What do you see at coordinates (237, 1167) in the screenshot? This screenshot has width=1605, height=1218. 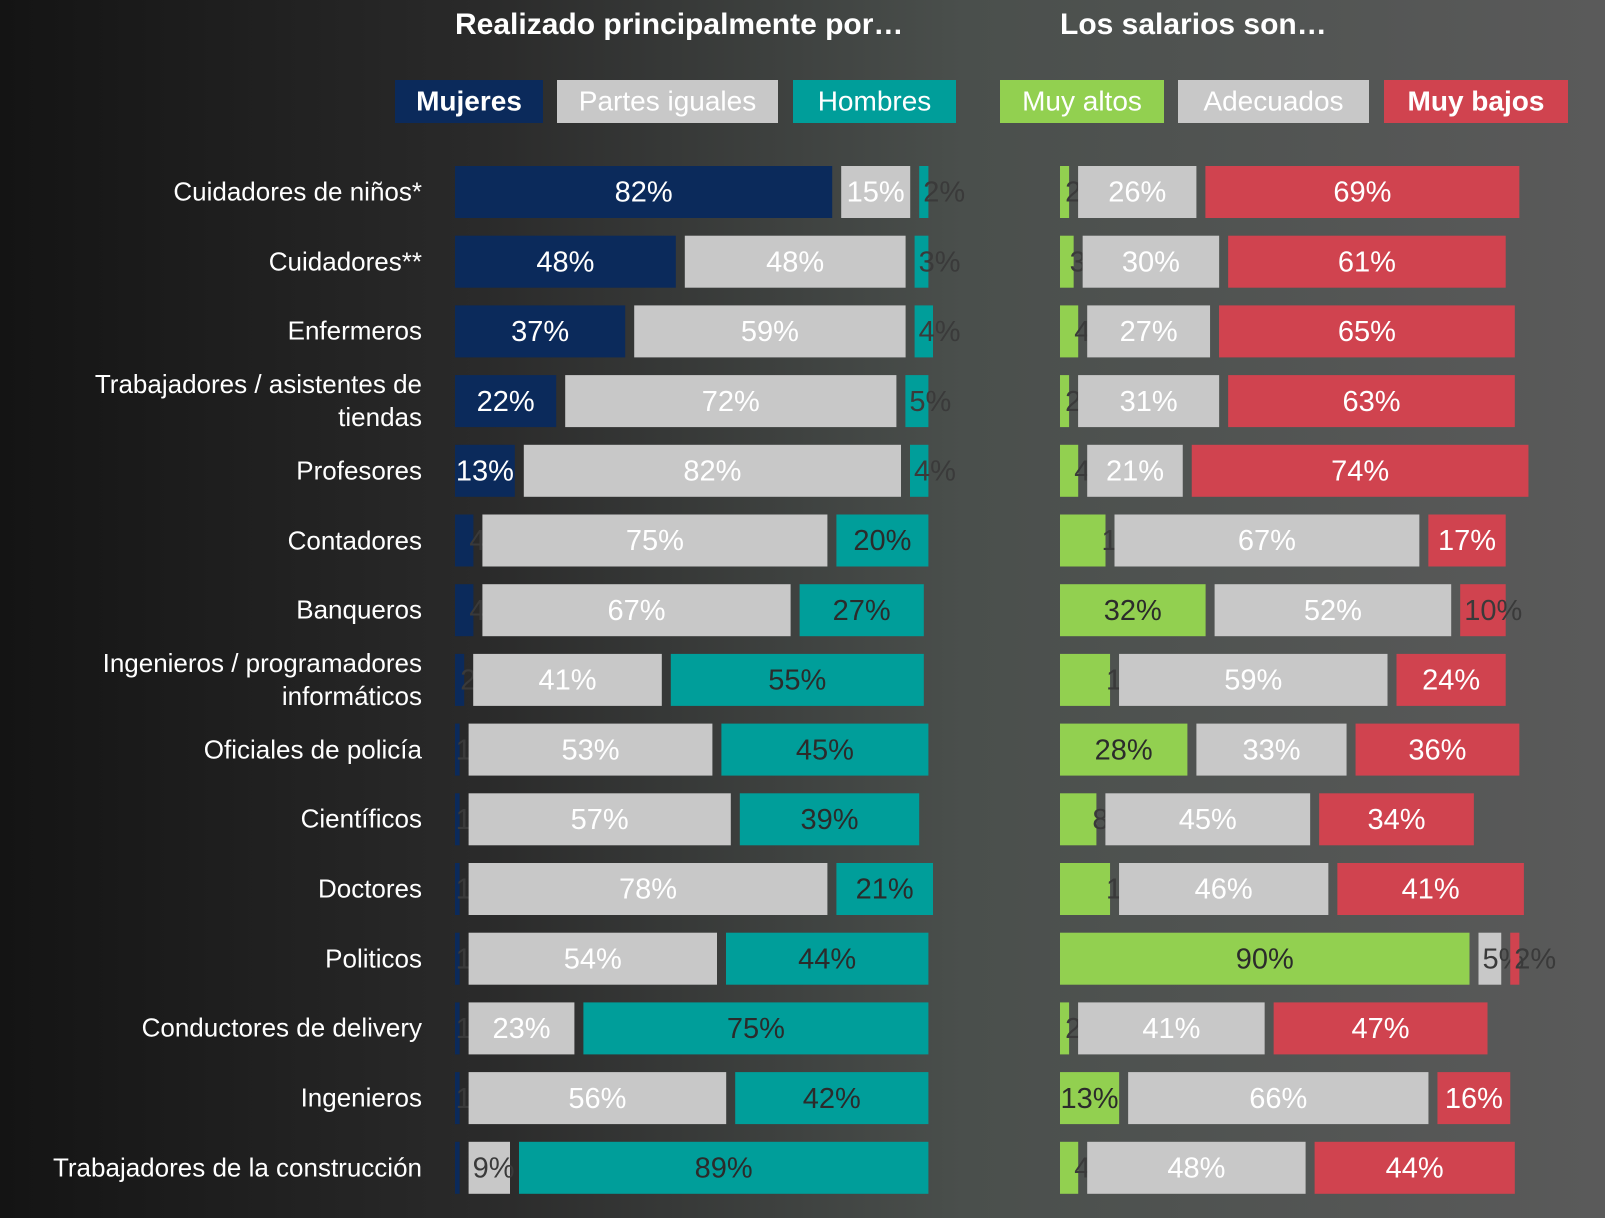 I see `category-label: Trabajadores de la construcción` at bounding box center [237, 1167].